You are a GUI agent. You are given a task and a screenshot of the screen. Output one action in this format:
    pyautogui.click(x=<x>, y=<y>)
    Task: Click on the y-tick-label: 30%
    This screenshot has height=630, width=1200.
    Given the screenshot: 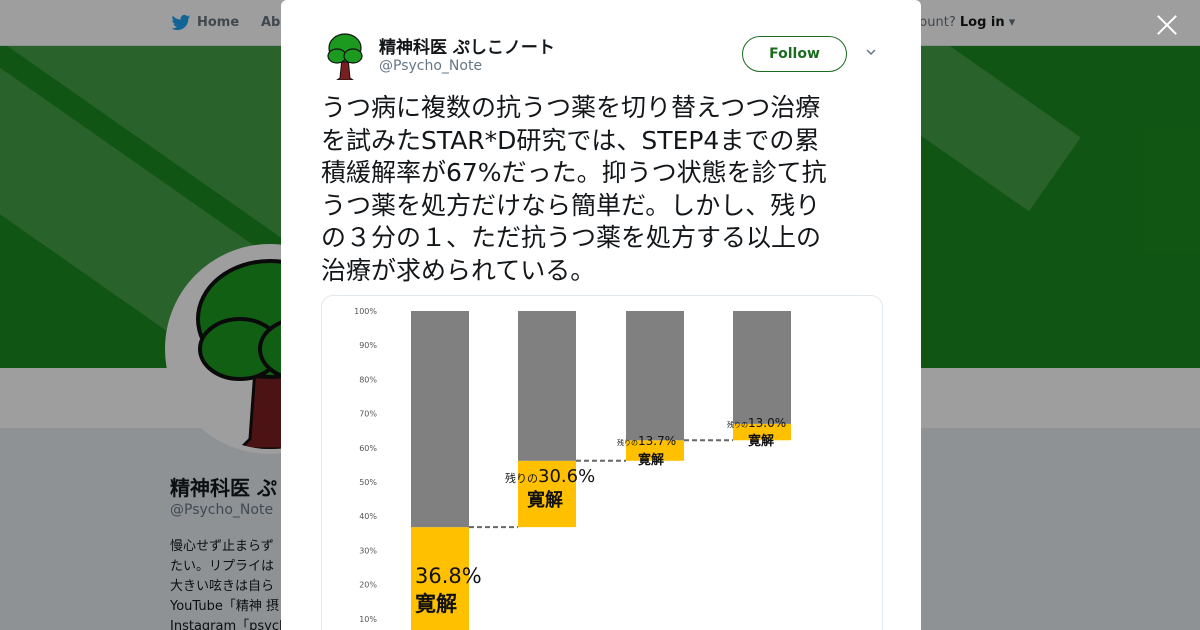 What is the action you would take?
    pyautogui.click(x=368, y=550)
    